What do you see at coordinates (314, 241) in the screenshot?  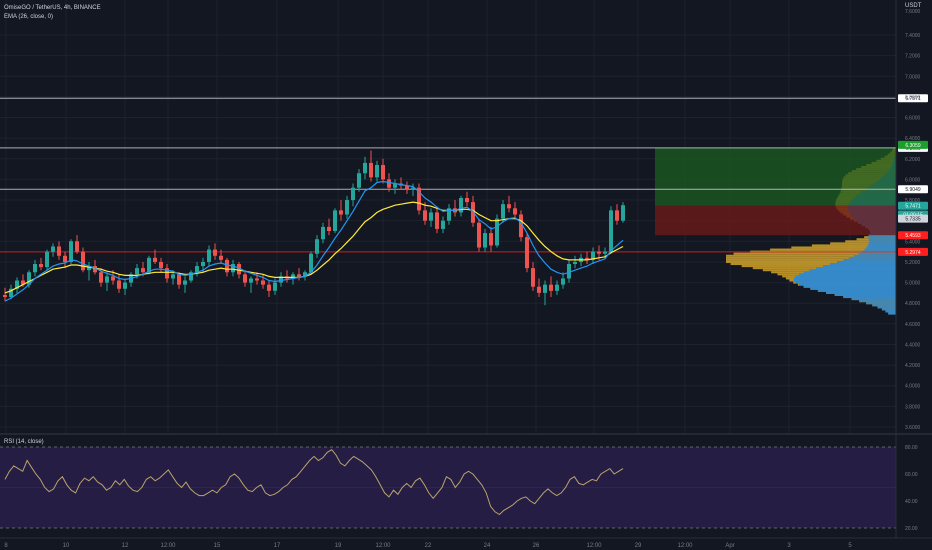 I see `ema-lines` at bounding box center [314, 241].